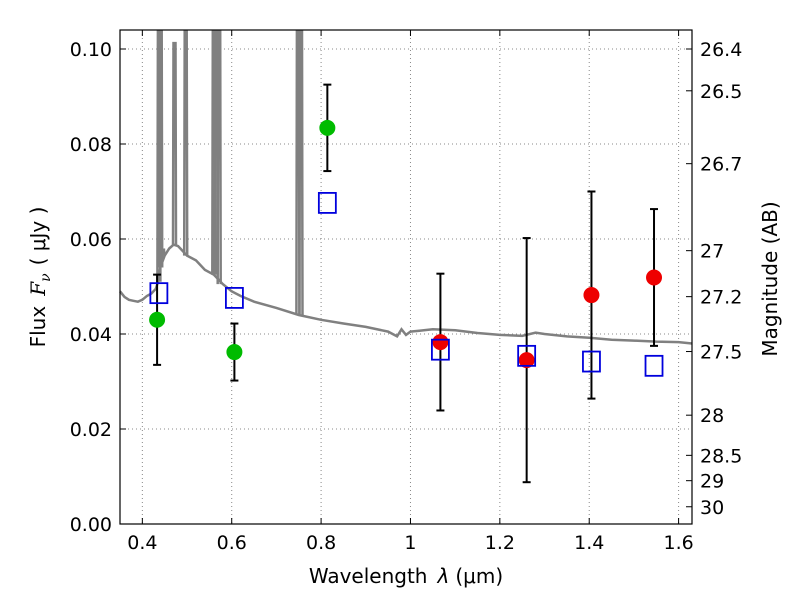  I want to click on y-tick-label: 0.08, so click(91, 145).